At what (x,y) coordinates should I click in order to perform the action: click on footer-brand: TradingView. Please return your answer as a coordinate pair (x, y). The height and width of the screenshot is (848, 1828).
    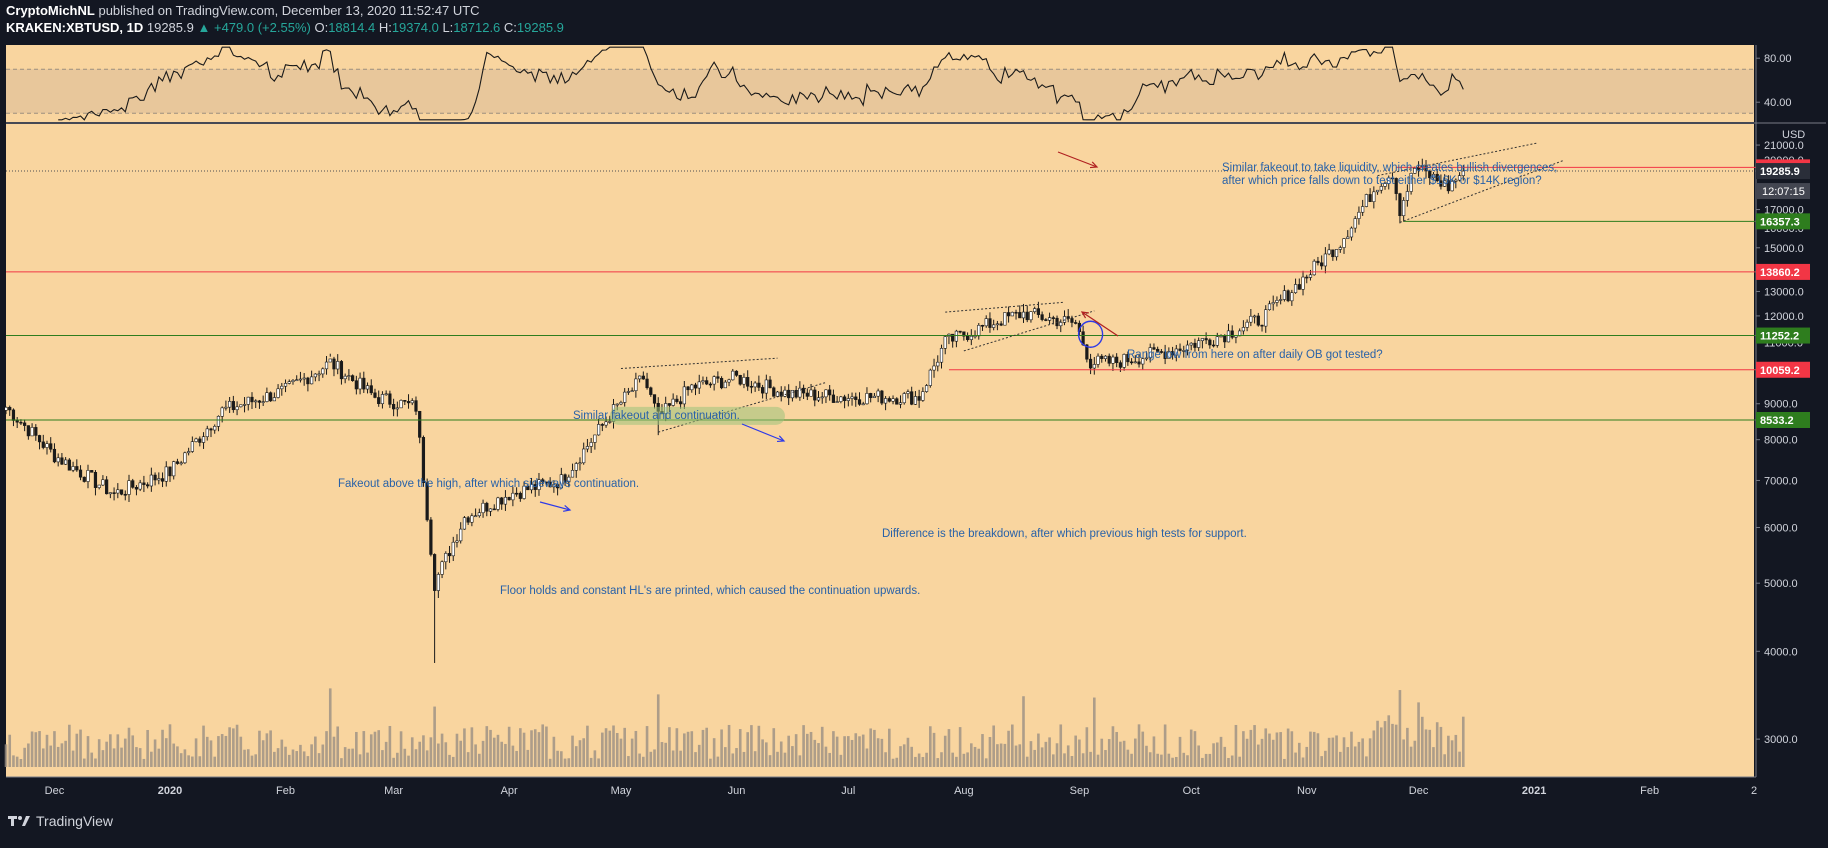
    Looking at the image, I should click on (75, 821).